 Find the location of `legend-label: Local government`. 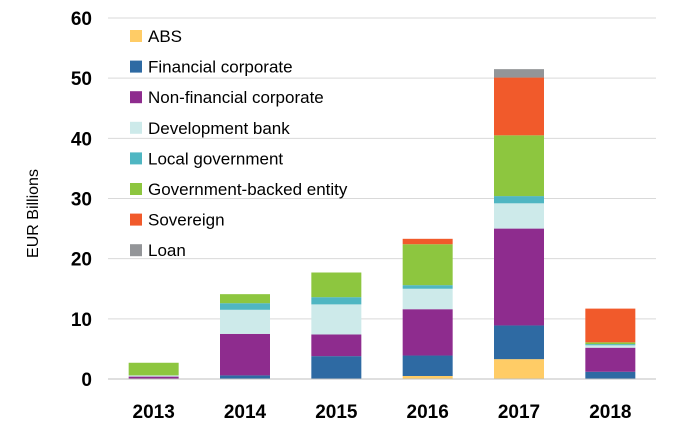

legend-label: Local government is located at coordinates (215, 158).